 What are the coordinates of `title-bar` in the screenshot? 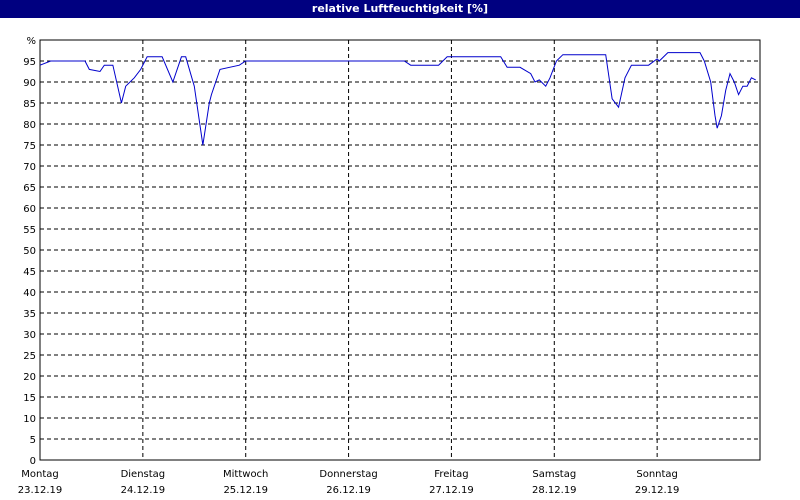 It's located at (400, 9).